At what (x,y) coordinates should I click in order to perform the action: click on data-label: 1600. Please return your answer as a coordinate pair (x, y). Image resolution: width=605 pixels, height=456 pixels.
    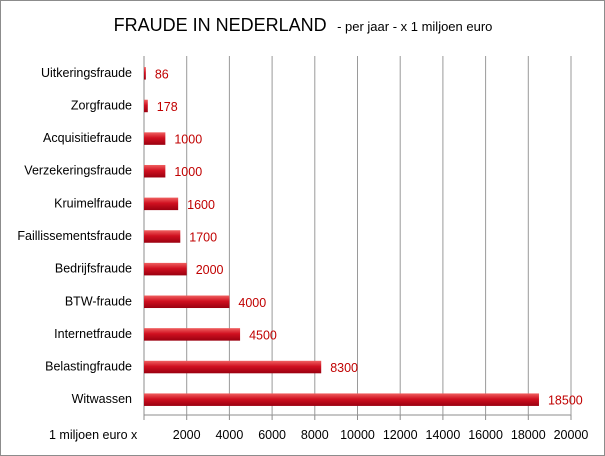
    Looking at the image, I should click on (201, 205).